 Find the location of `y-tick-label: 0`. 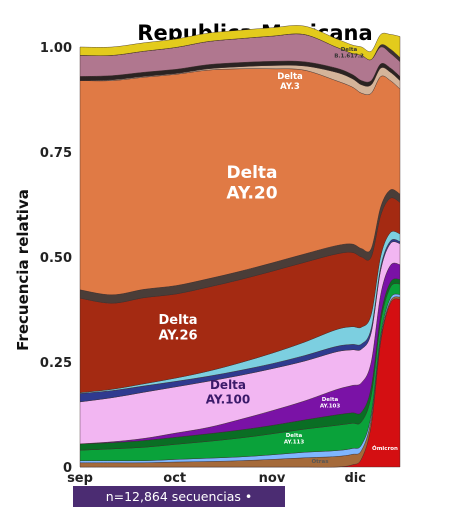

y-tick-label: 0 is located at coordinates (67, 468).